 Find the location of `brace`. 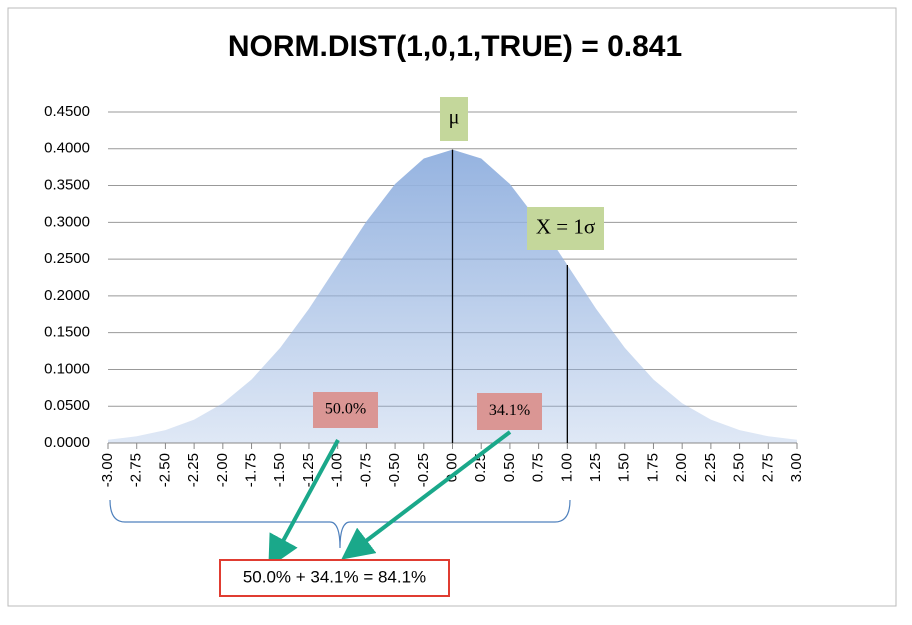

brace is located at coordinates (340, 524).